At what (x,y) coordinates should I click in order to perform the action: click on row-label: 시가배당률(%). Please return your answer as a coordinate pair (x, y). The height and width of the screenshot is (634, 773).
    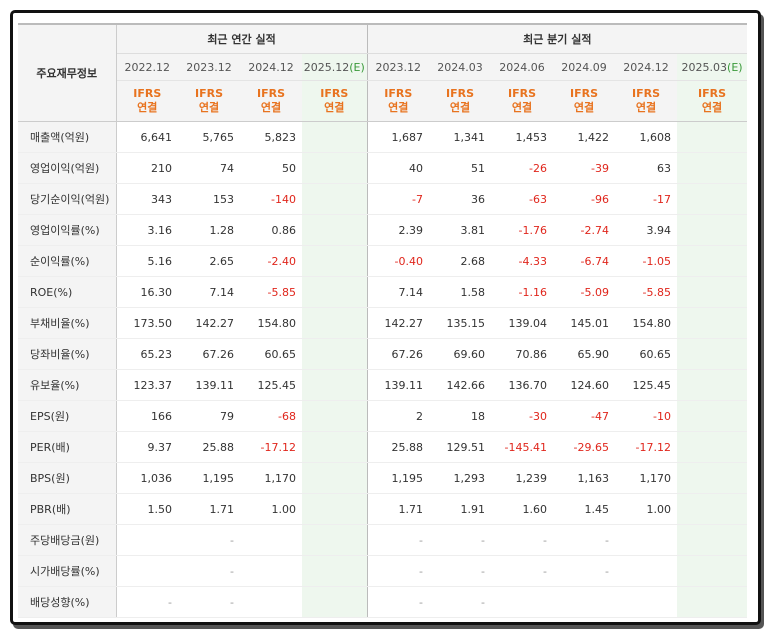
    Looking at the image, I should click on (67, 571).